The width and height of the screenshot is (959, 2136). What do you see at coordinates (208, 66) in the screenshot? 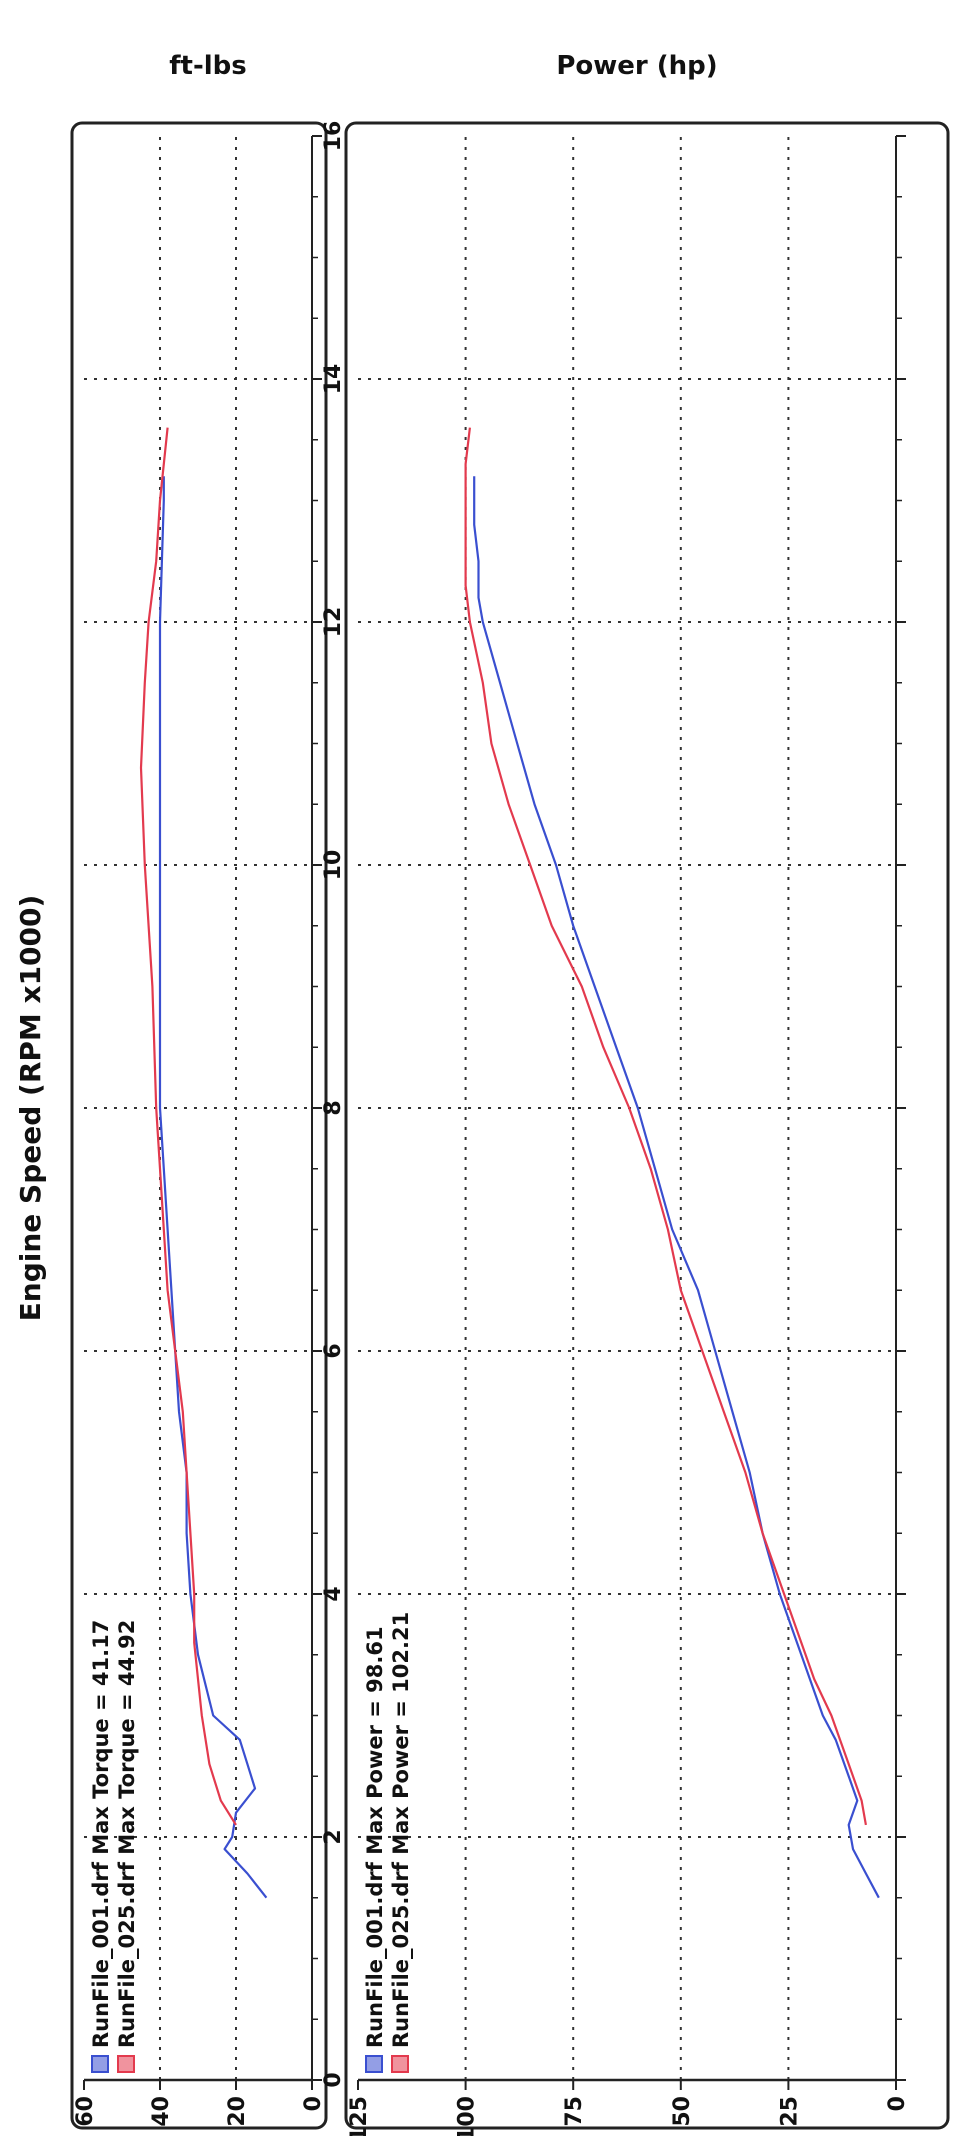
I see `y-axis-title-torque: ft-lbs` at bounding box center [208, 66].